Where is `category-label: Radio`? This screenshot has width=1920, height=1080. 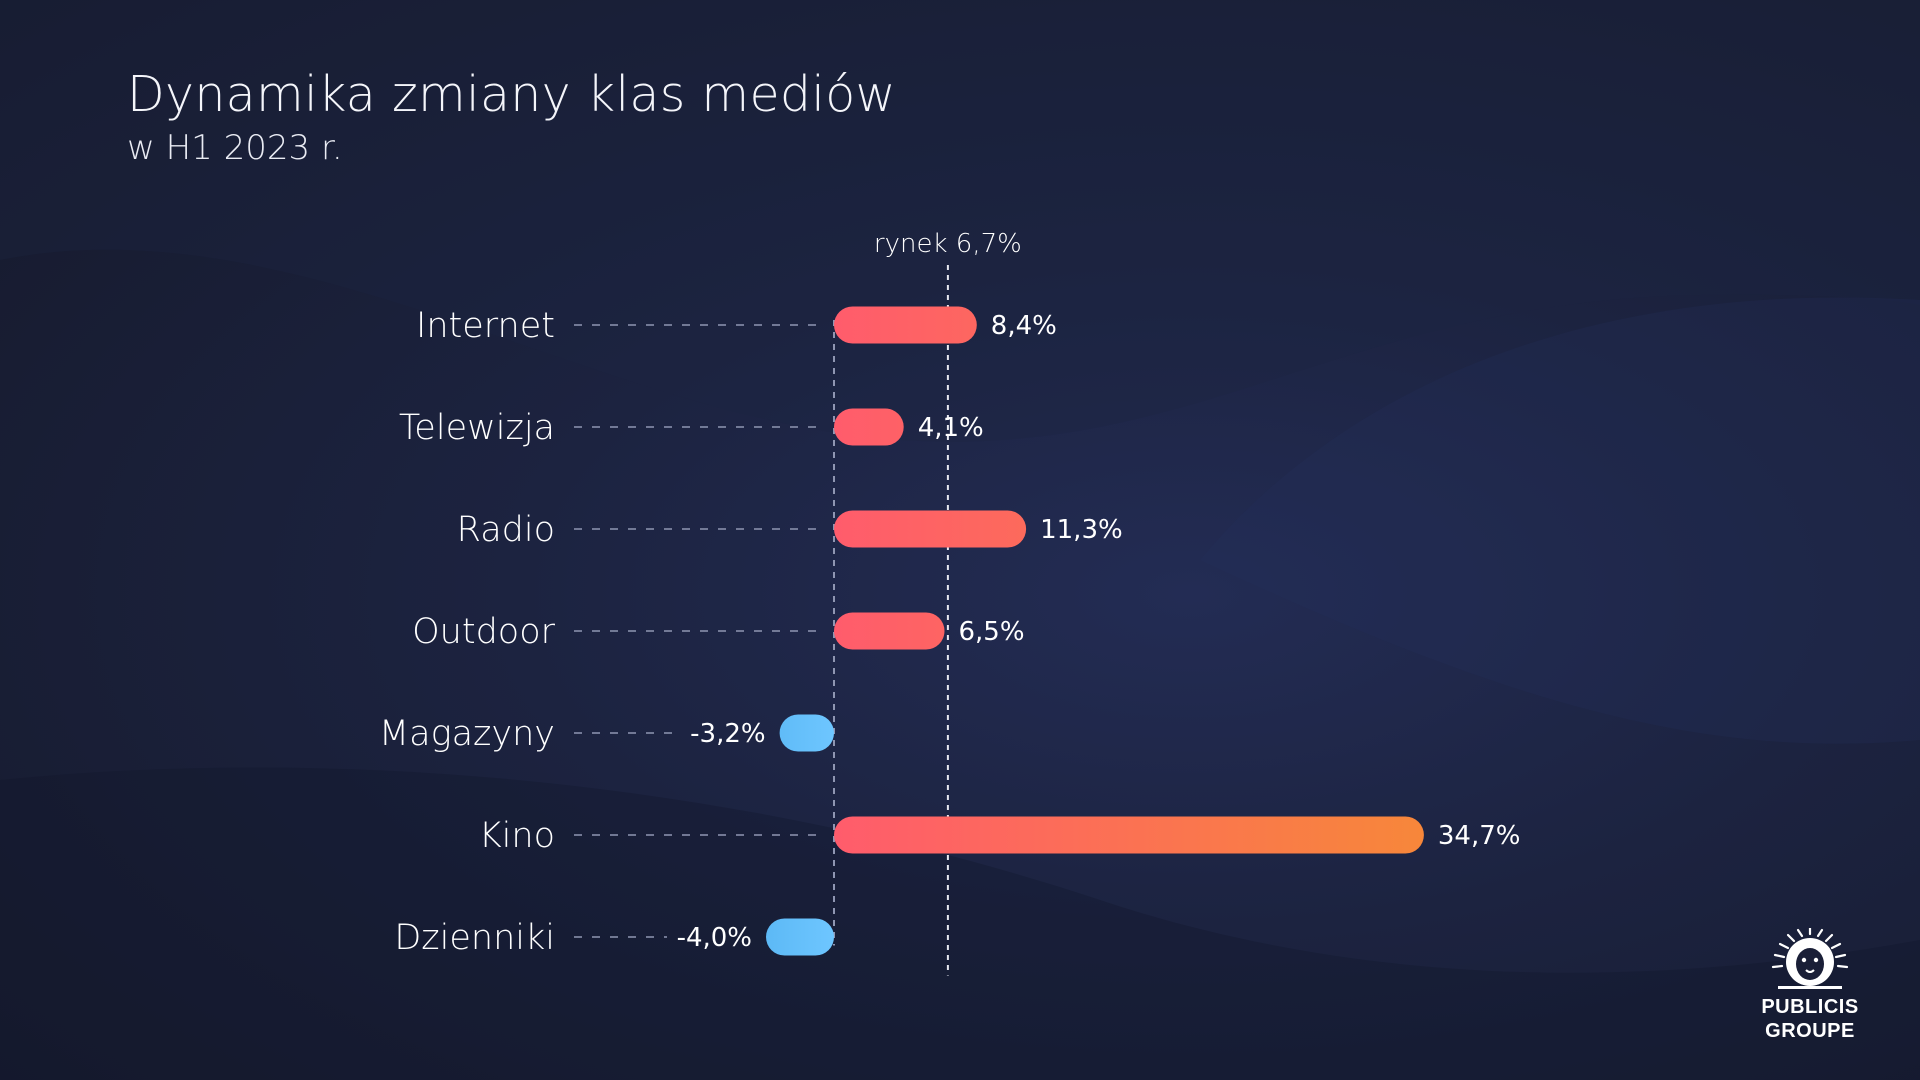
category-label: Radio is located at coordinates (506, 530).